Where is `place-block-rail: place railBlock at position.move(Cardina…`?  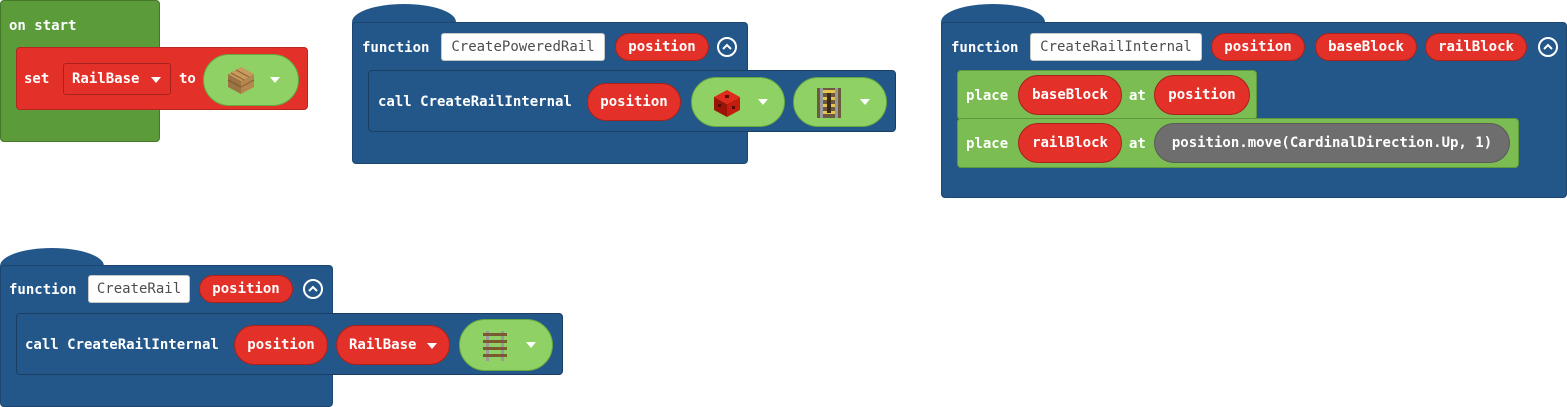 place-block-rail: place railBlock at position.move(Cardina… is located at coordinates (1238, 143).